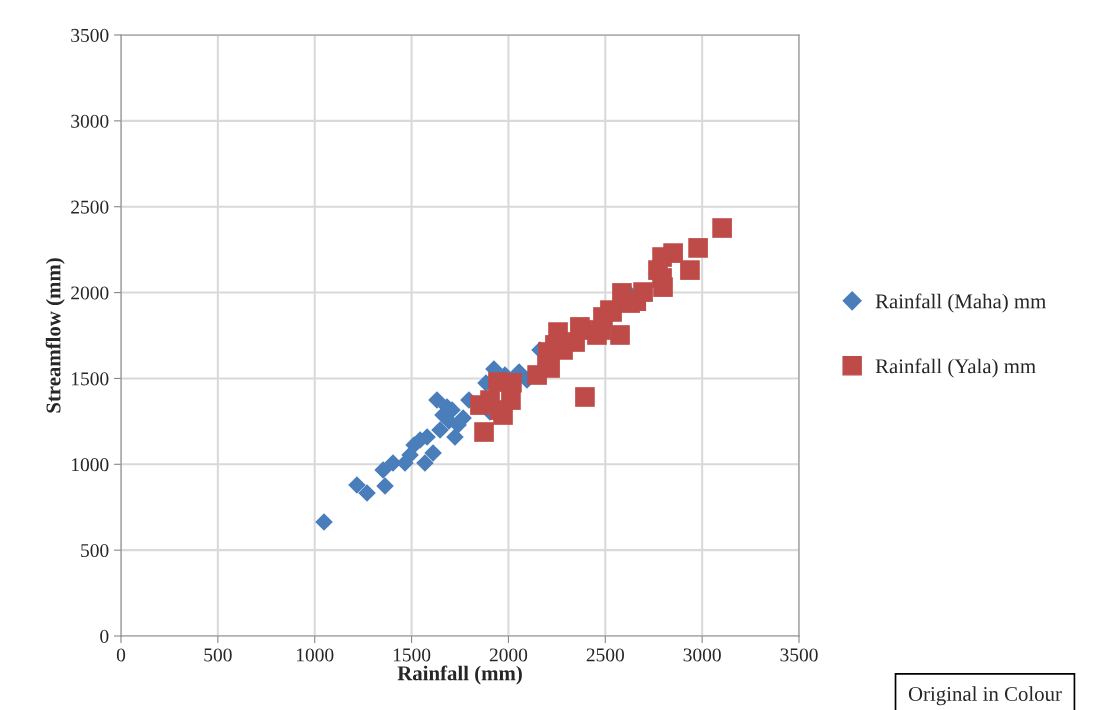 This screenshot has height=710, width=1103. I want to click on x-tick-label: 2000, so click(508, 655).